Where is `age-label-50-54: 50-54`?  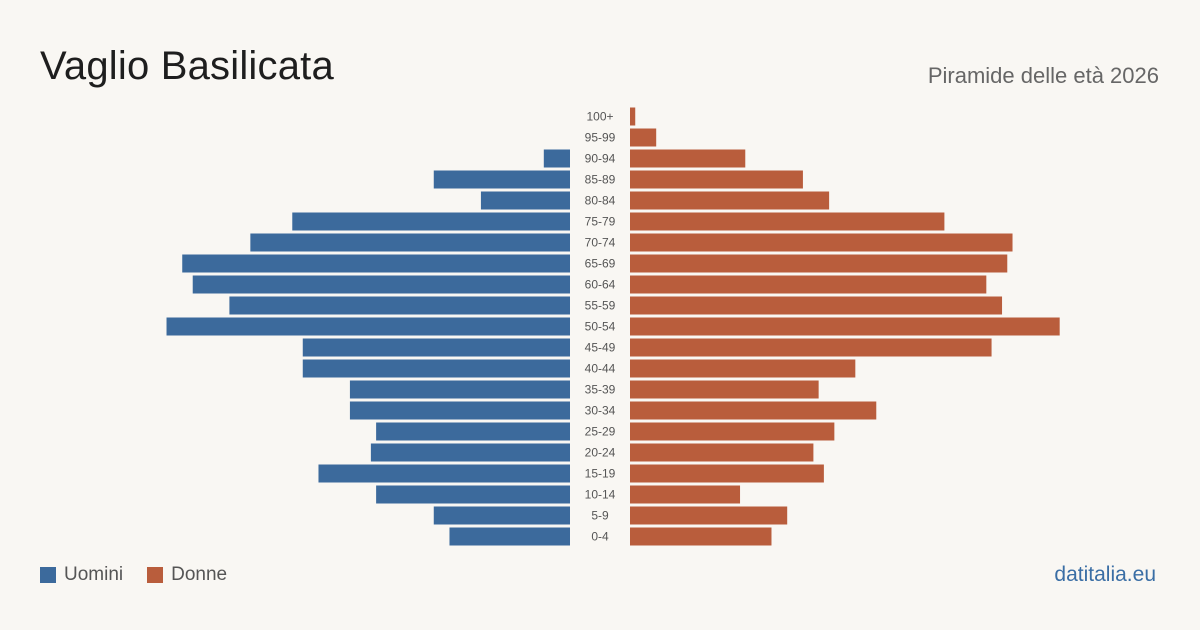
age-label-50-54: 50-54 is located at coordinates (600, 327).